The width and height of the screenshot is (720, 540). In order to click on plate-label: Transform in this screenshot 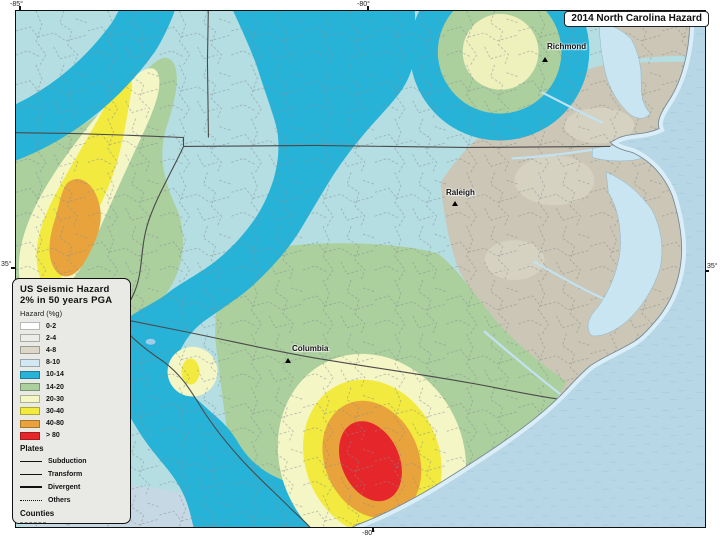, I will do `click(65, 474)`.